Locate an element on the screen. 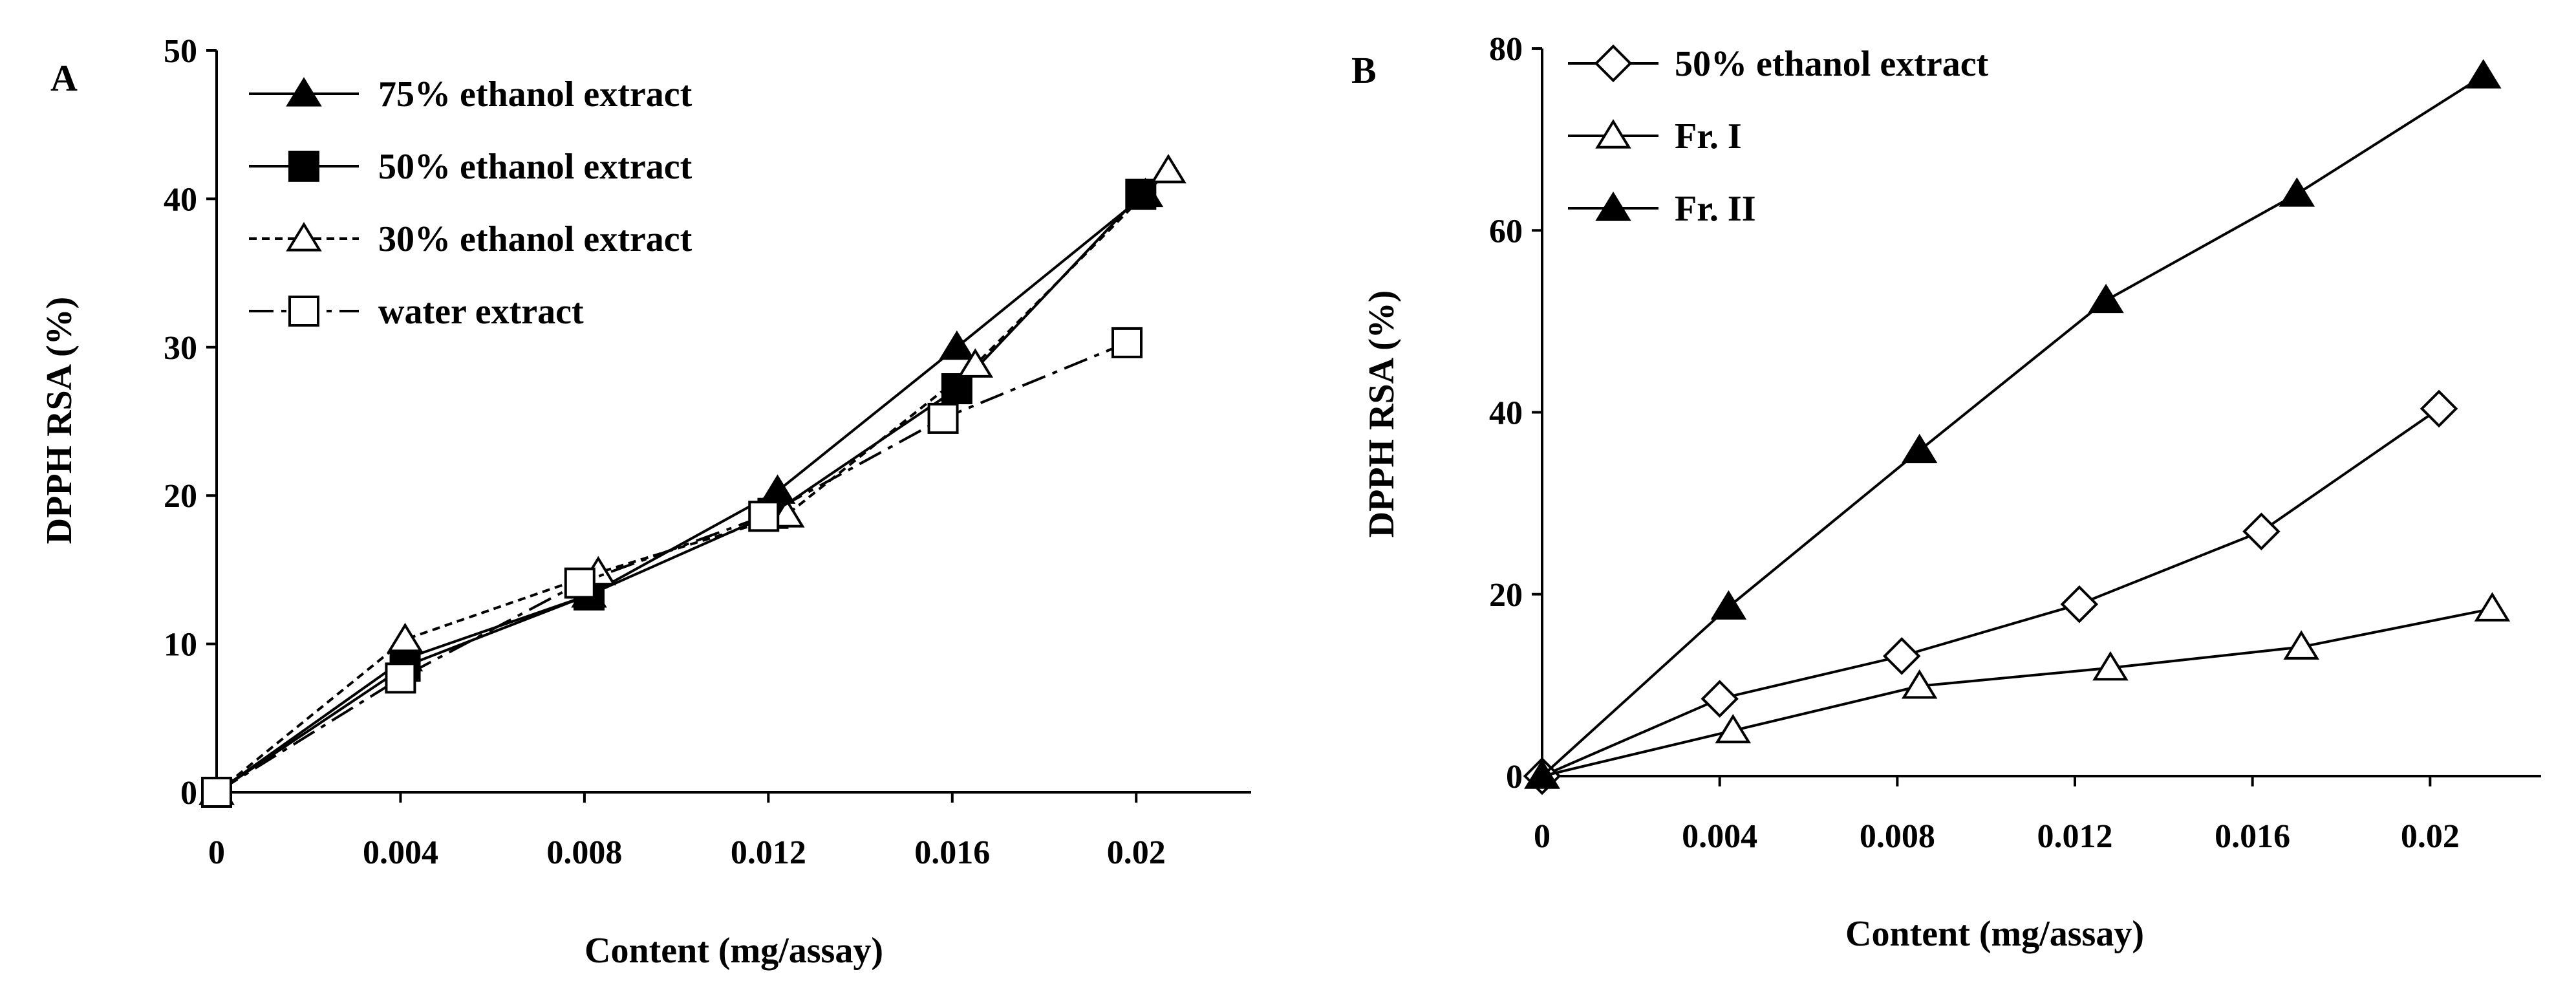 The height and width of the screenshot is (996, 2576). y-tick-label: 60 is located at coordinates (1506, 231).